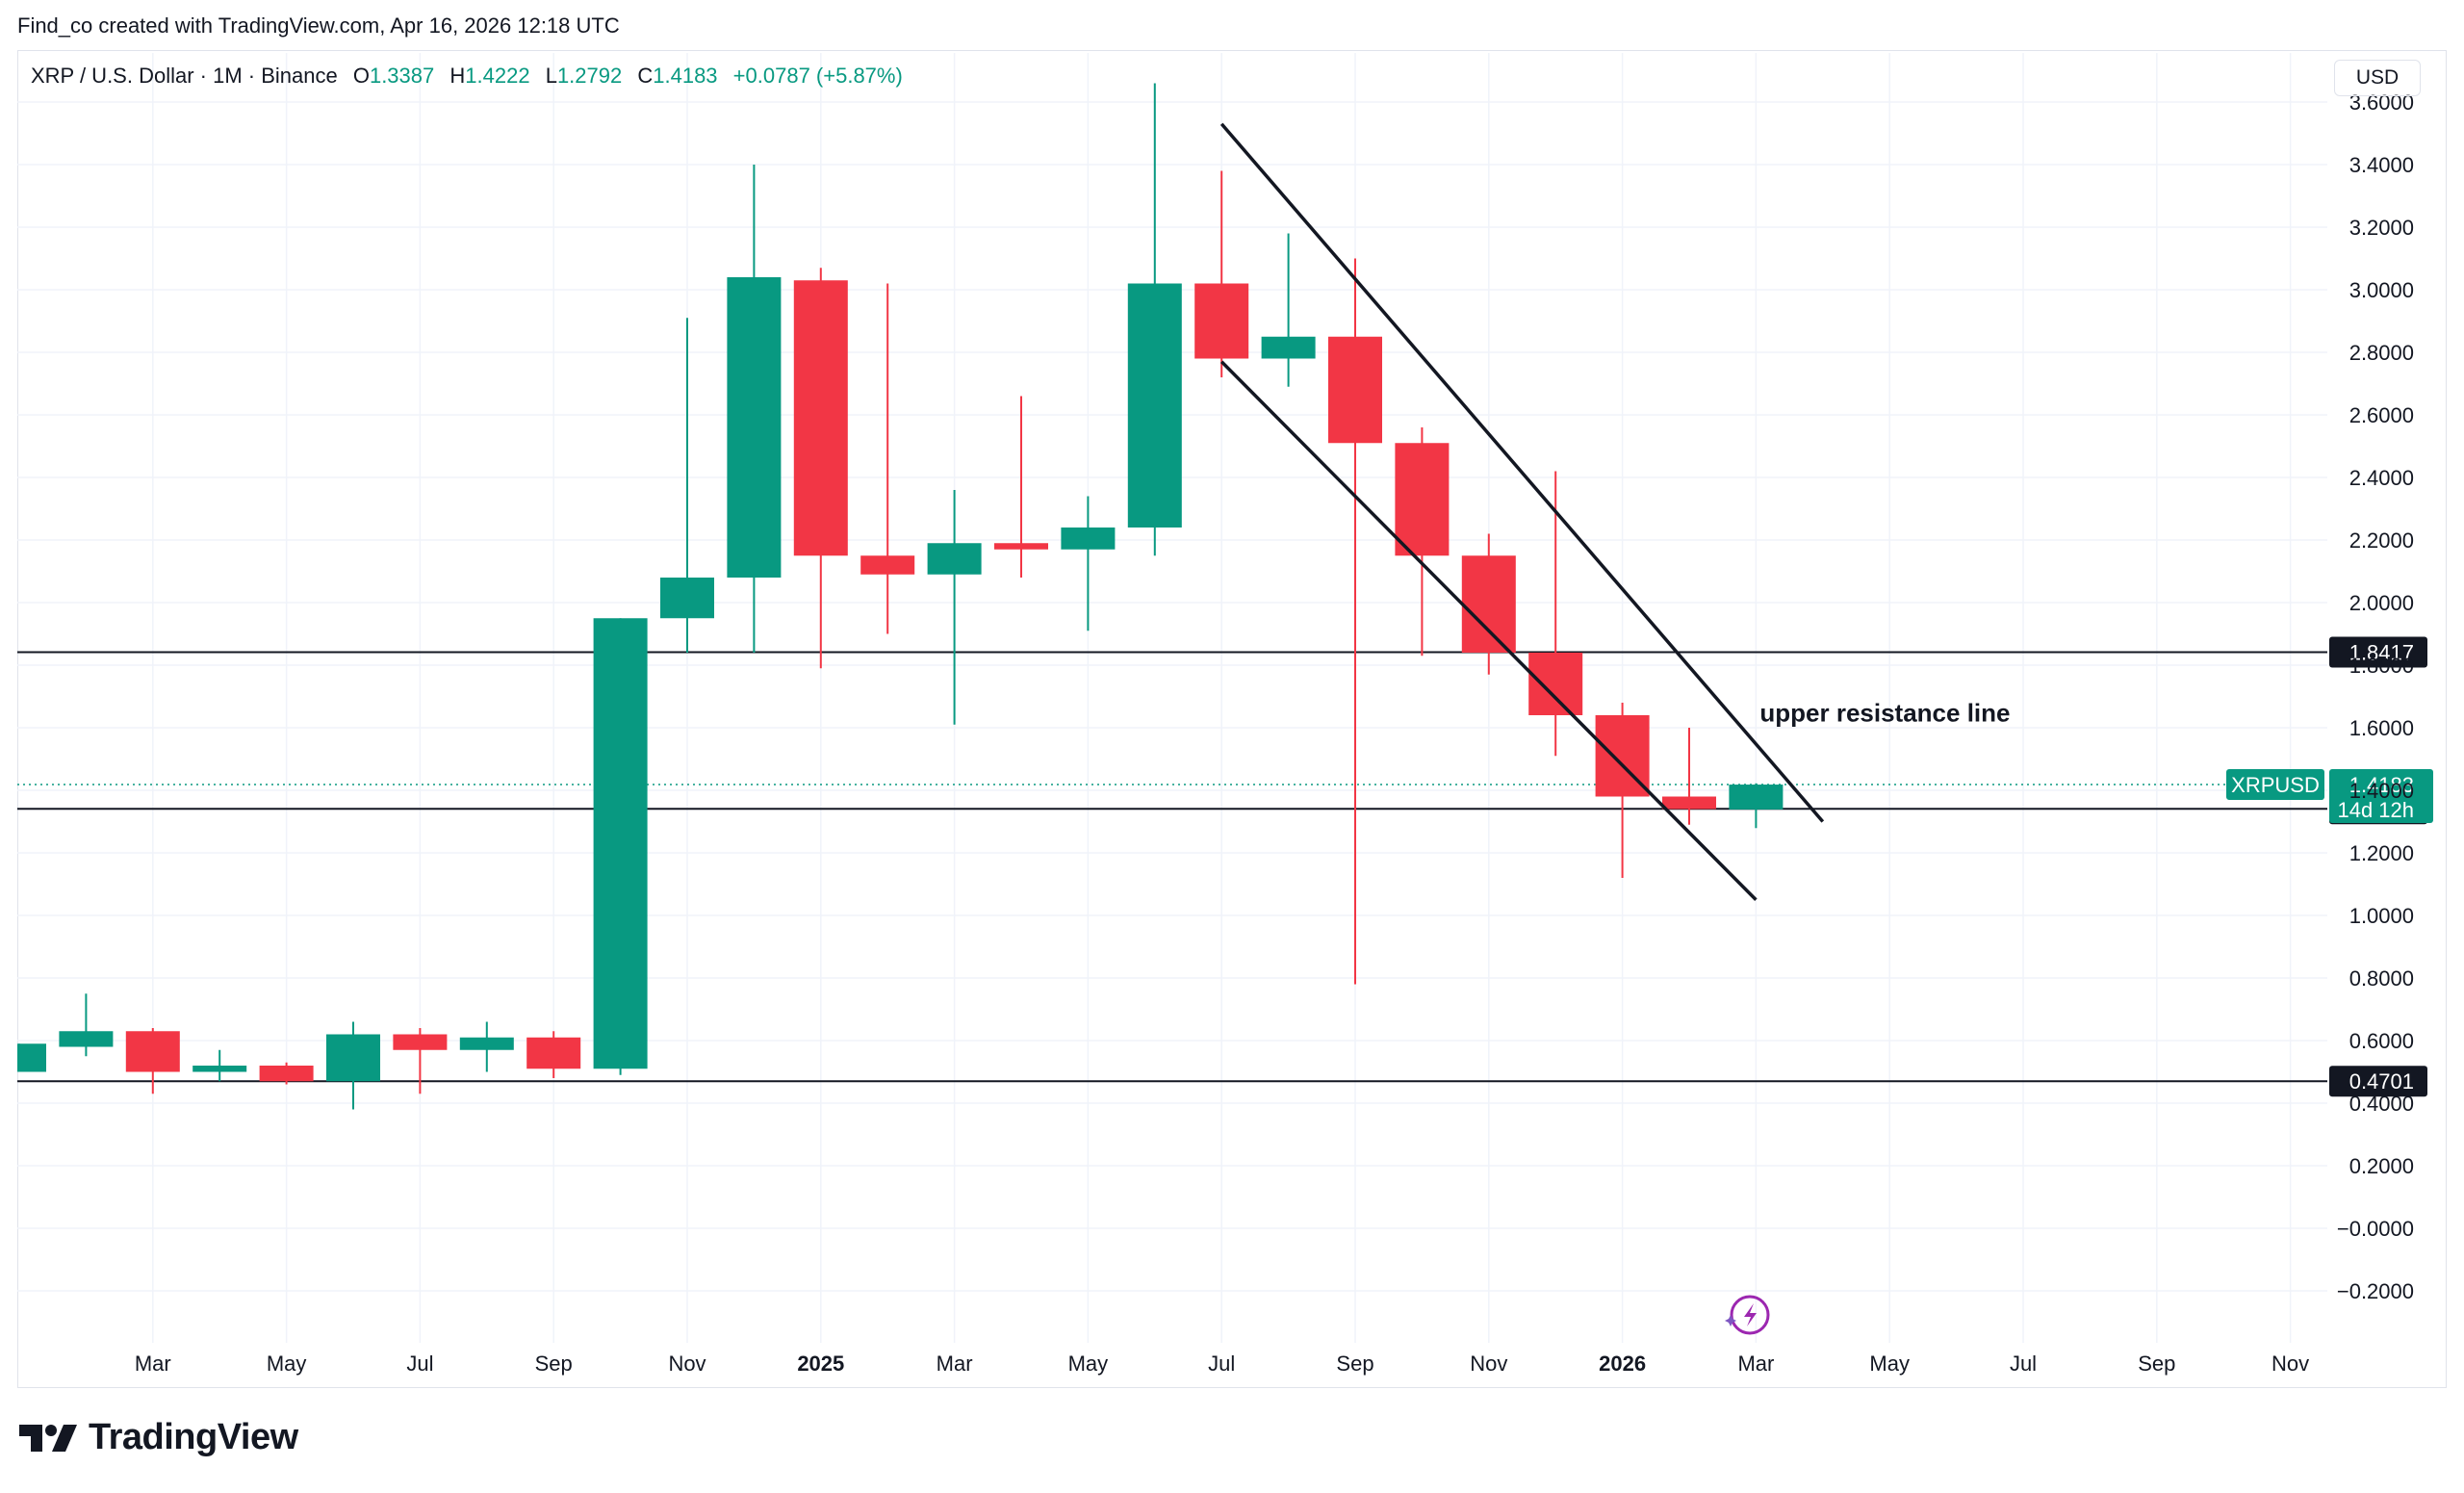  I want to click on change-value: +0.0787 (+5.87%), so click(817, 76).